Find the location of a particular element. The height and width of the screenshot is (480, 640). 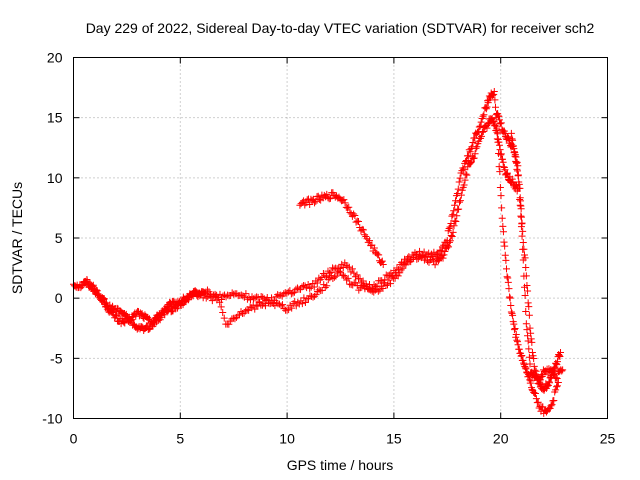

x-tick-label-0: 0 is located at coordinates (74, 439).